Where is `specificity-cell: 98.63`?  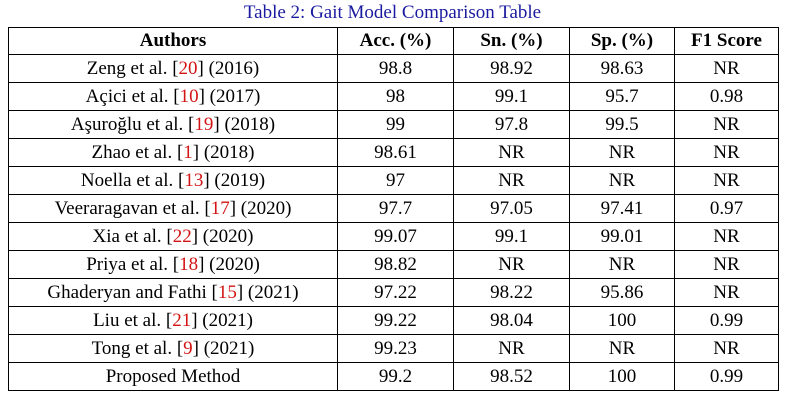
specificity-cell: 98.63 is located at coordinates (622, 68).